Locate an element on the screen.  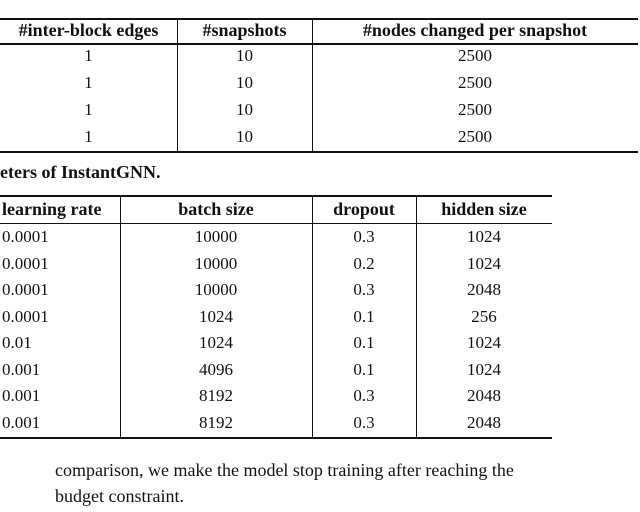
column-header: dropout is located at coordinates (364, 209).